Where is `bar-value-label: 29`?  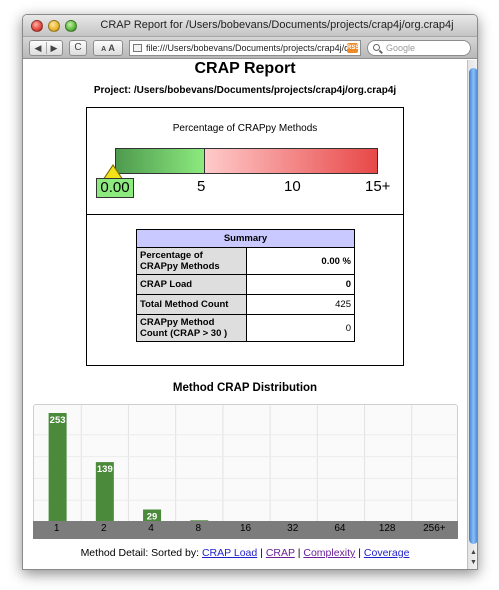 bar-value-label: 29 is located at coordinates (152, 517).